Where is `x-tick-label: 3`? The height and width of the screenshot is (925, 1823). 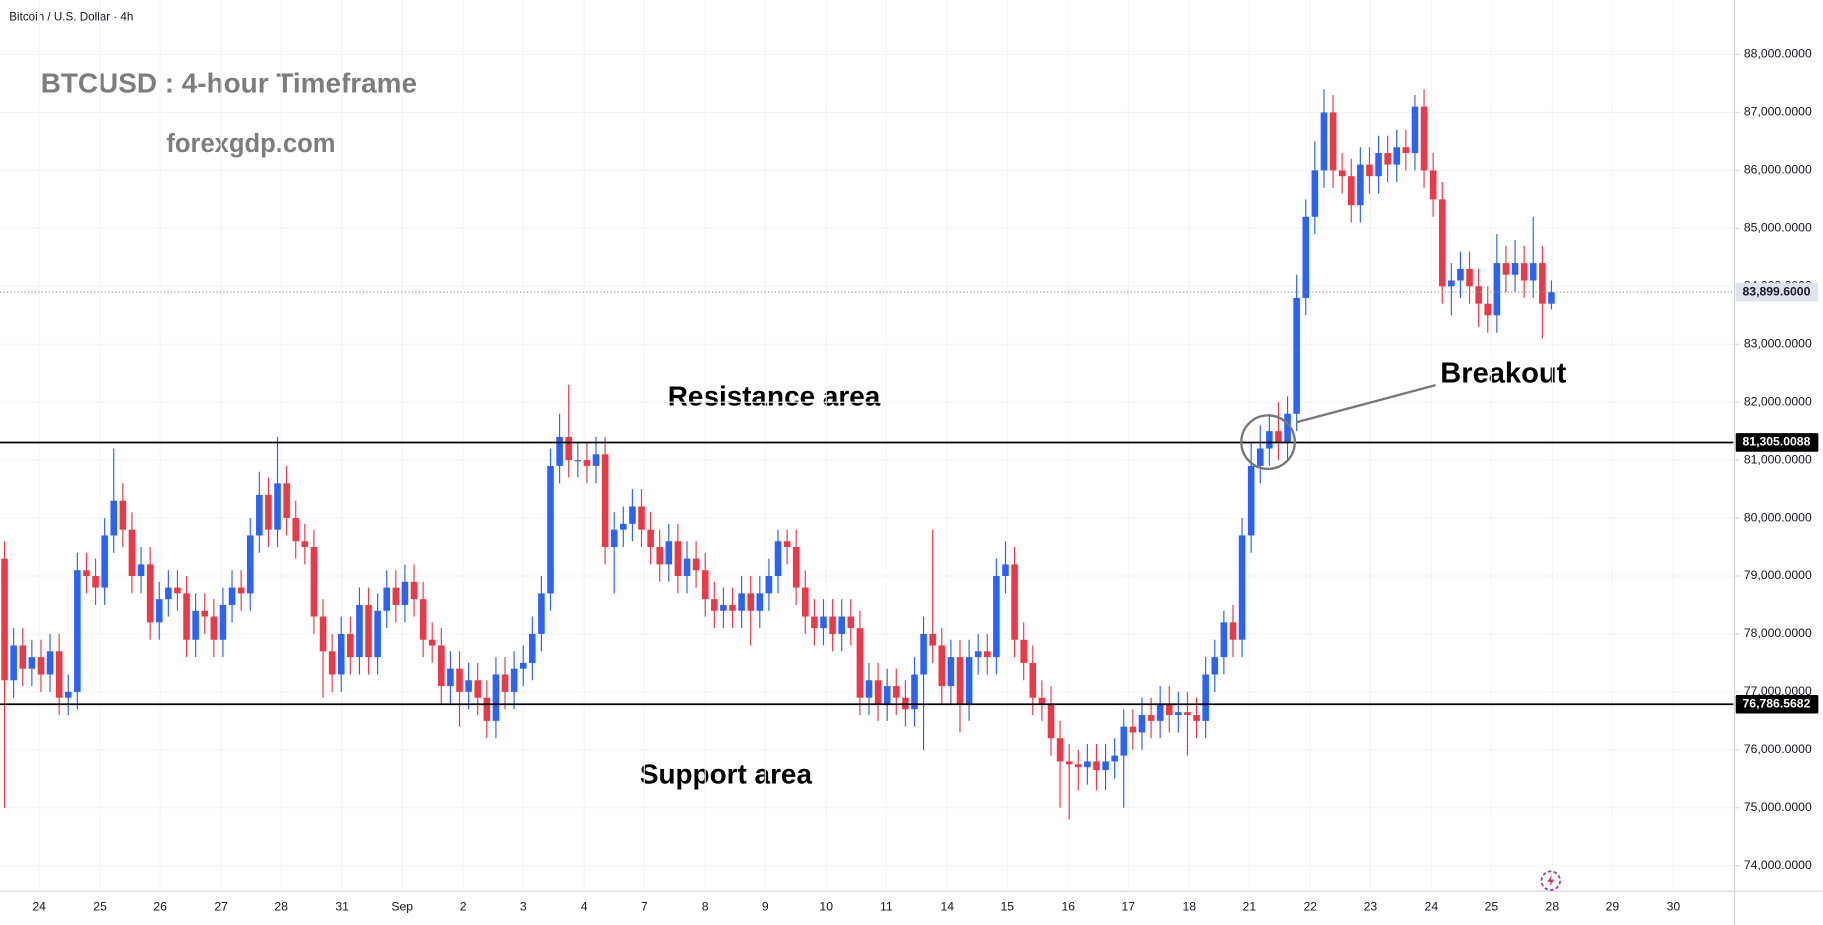
x-tick-label: 3 is located at coordinates (523, 907).